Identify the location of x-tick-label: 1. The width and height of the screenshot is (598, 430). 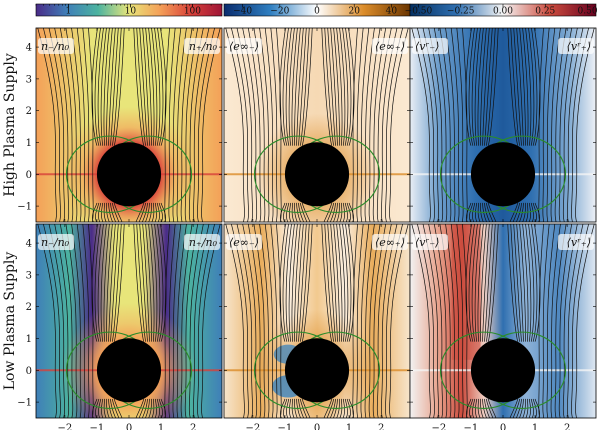
(161, 426).